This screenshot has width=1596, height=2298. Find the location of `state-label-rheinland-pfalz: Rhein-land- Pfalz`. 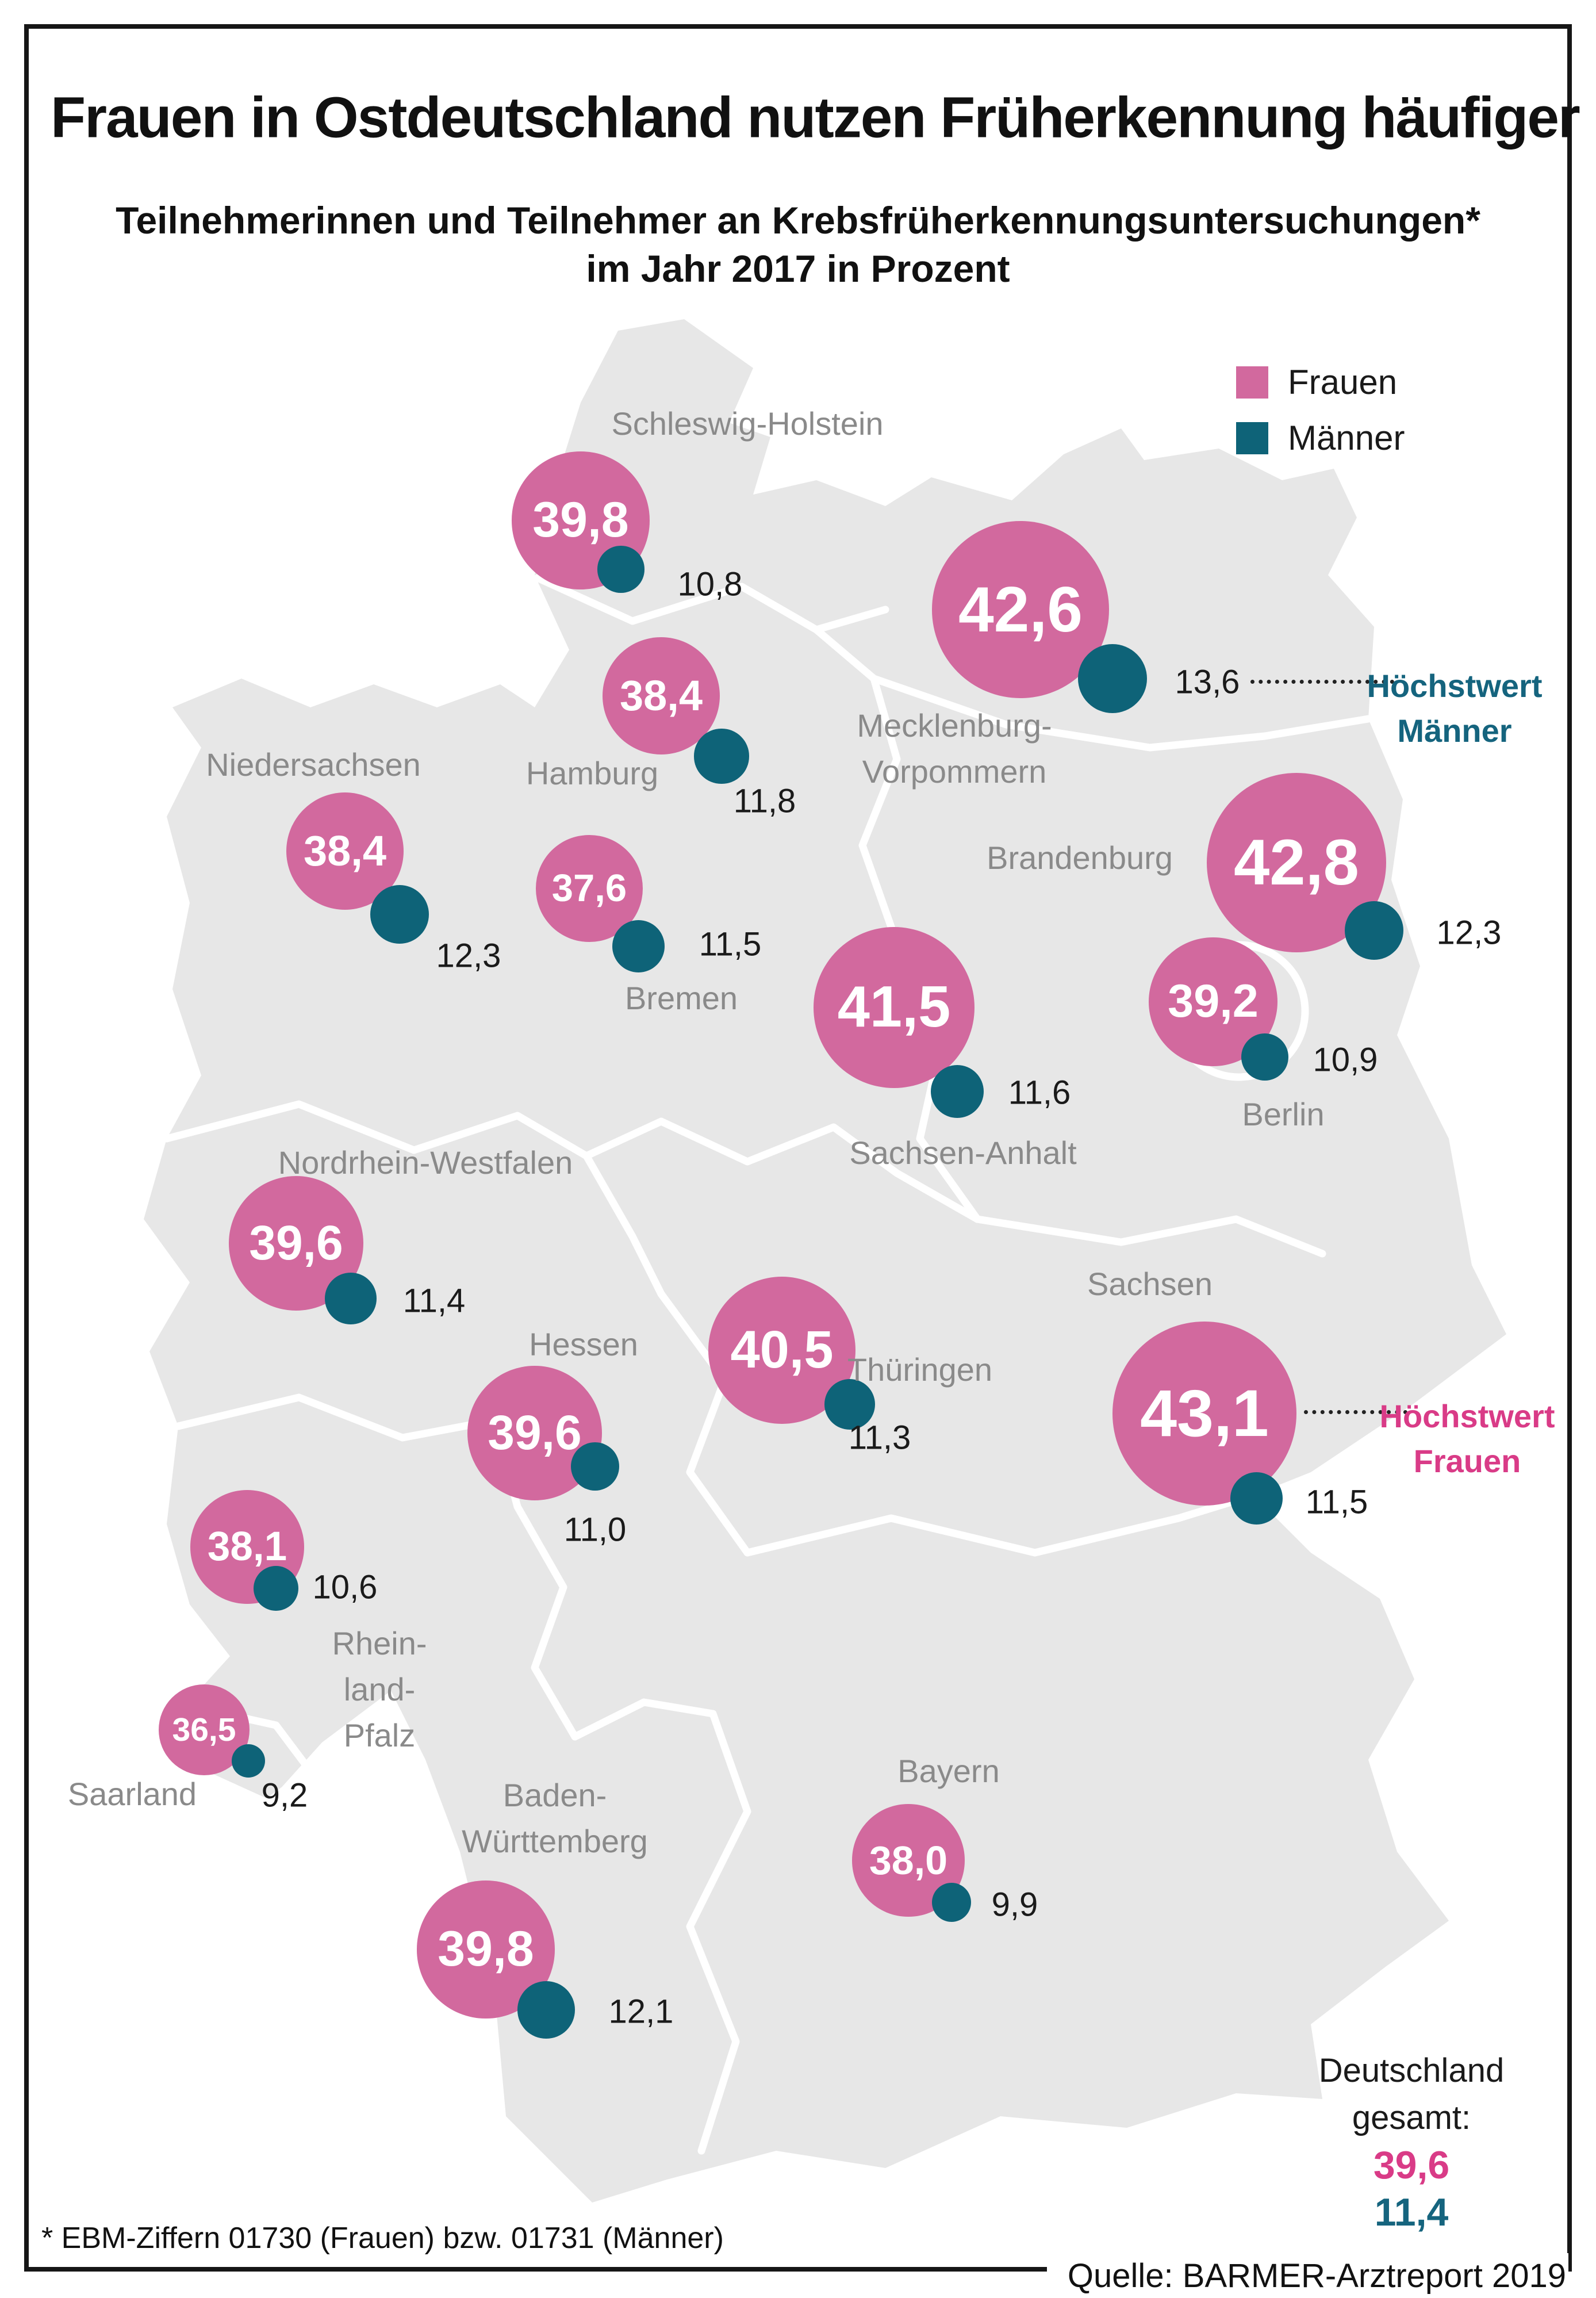

state-label-rheinland-pfalz: Rhein-land- Pfalz is located at coordinates (379, 1689).